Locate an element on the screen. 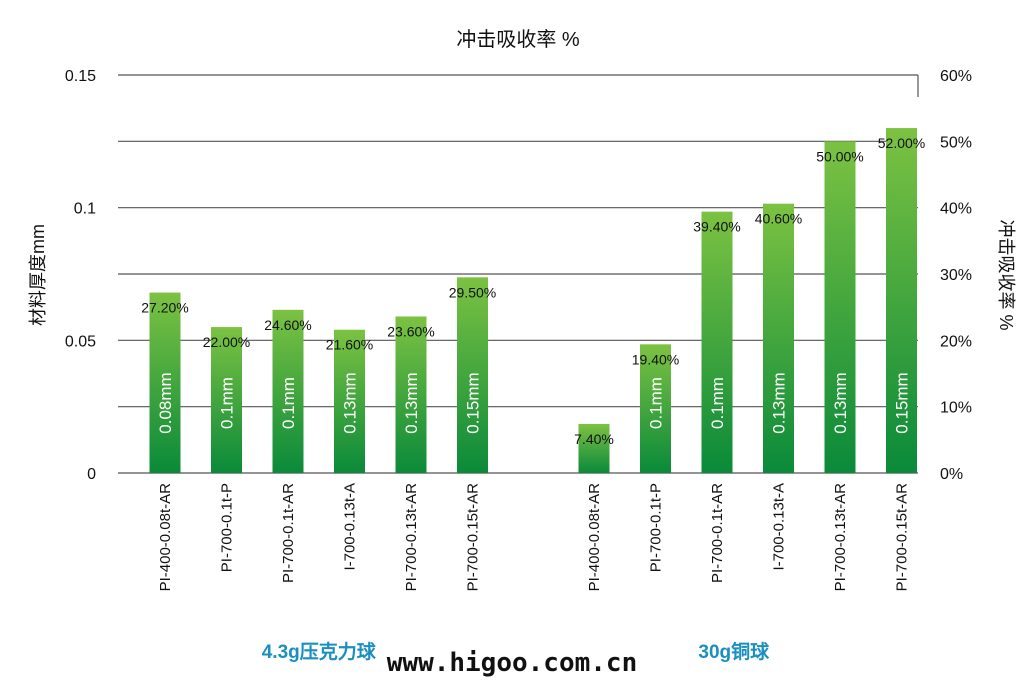  right-tick-label: 50% is located at coordinates (956, 142).